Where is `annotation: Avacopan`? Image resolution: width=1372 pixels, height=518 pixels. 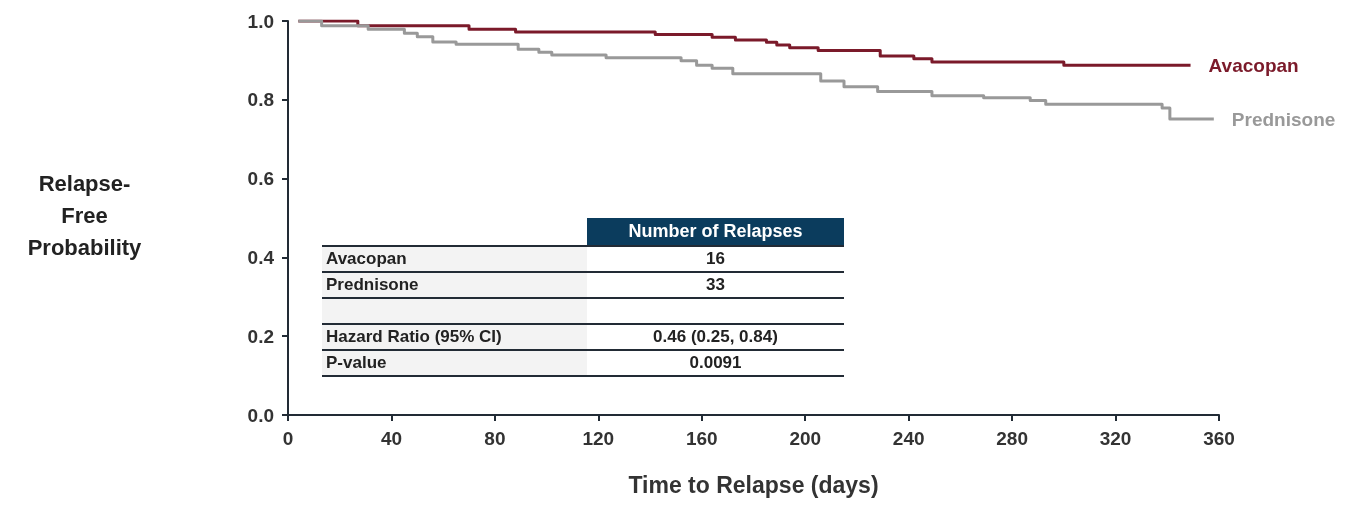
annotation: Avacopan is located at coordinates (454, 259).